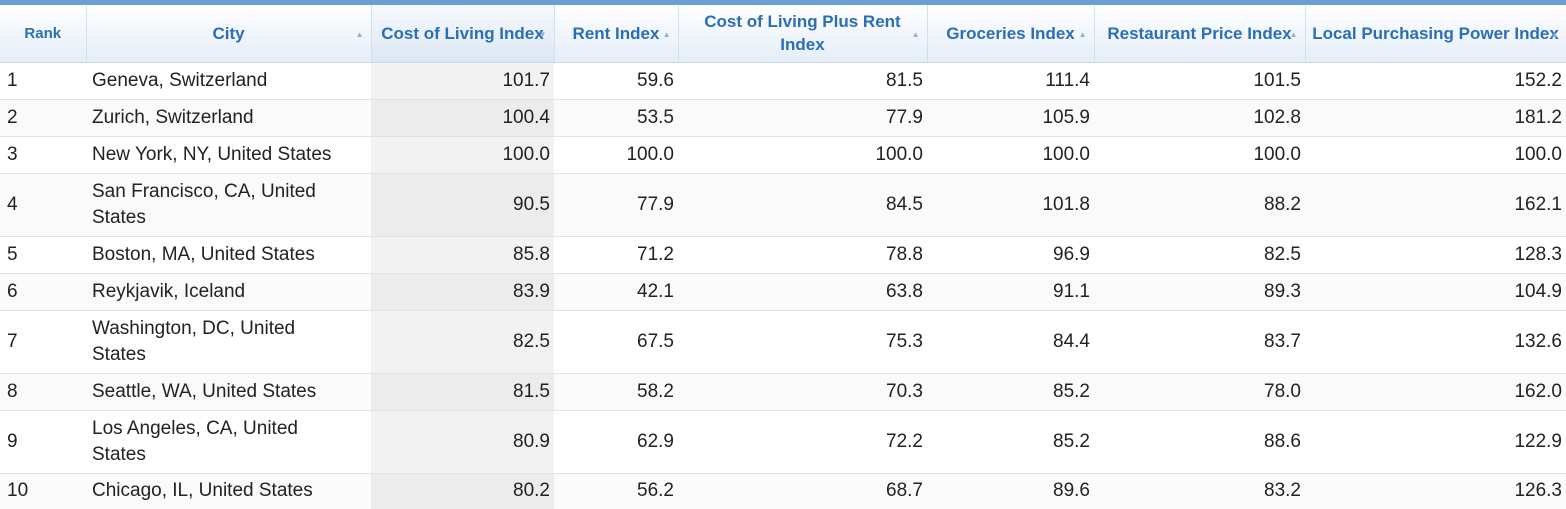 The width and height of the screenshot is (1566, 509). I want to click on cell-col-plus-rent: 81.5, so click(802, 81).